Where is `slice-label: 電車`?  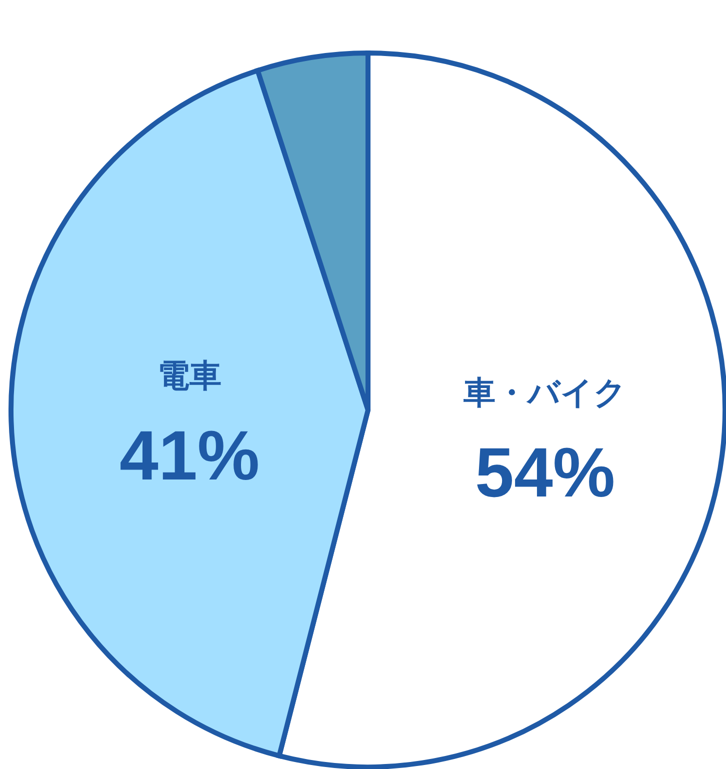
slice-label: 電車 is located at coordinates (190, 375).